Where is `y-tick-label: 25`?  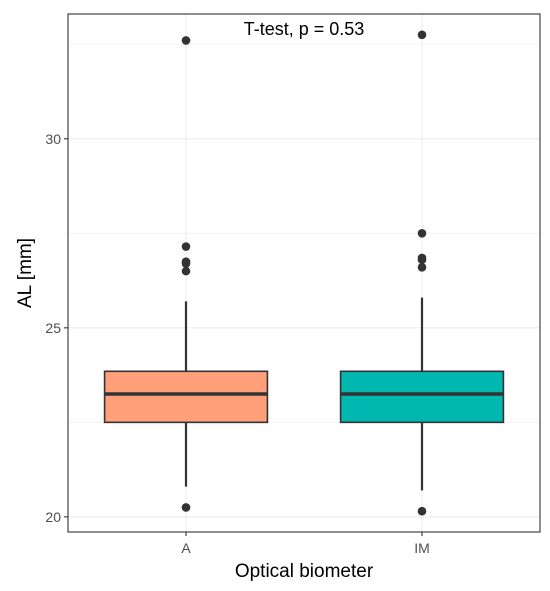 y-tick-label: 25 is located at coordinates (53, 328).